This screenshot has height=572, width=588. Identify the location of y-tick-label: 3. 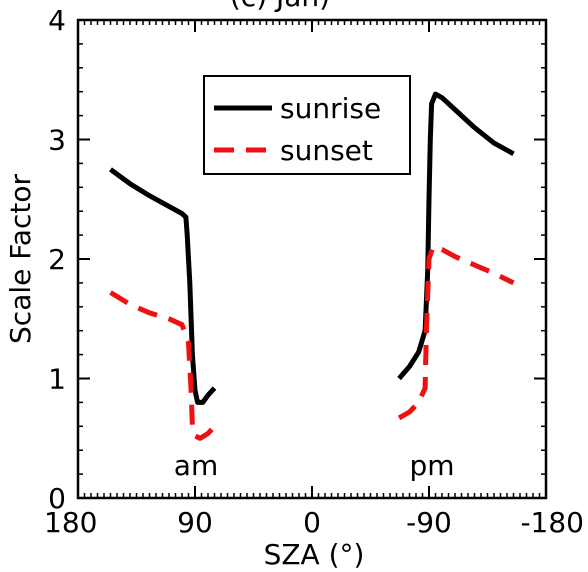
(57, 140).